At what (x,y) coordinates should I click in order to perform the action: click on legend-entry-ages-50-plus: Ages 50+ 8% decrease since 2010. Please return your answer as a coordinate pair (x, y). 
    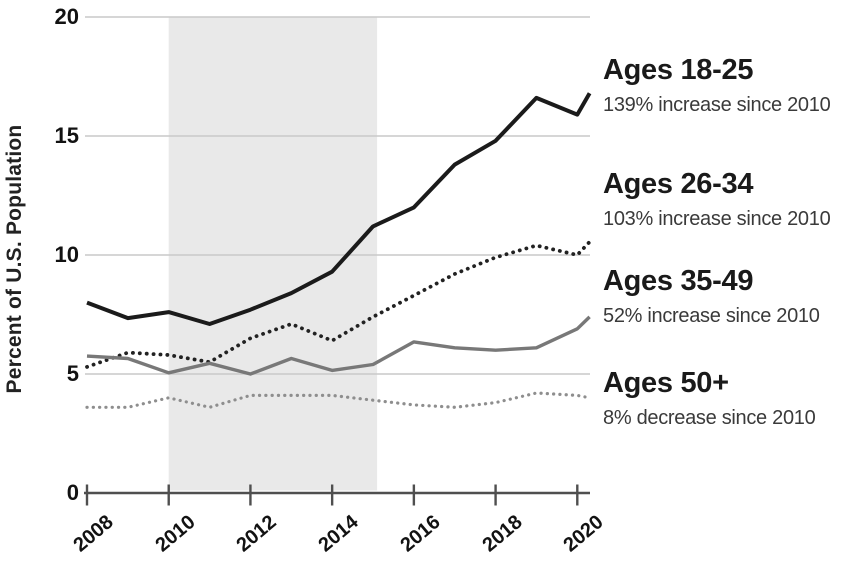
    Looking at the image, I should click on (727, 398).